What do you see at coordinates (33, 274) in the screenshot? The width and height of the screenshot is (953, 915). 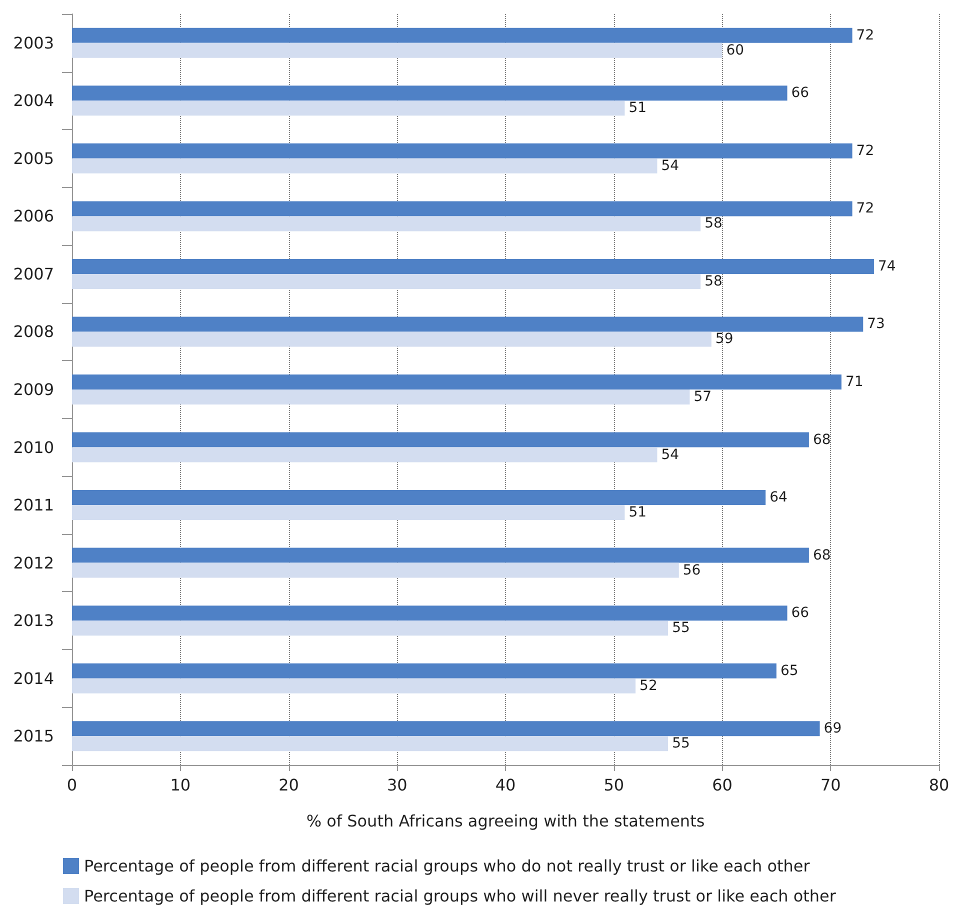 I see `y-tick-label: 2007` at bounding box center [33, 274].